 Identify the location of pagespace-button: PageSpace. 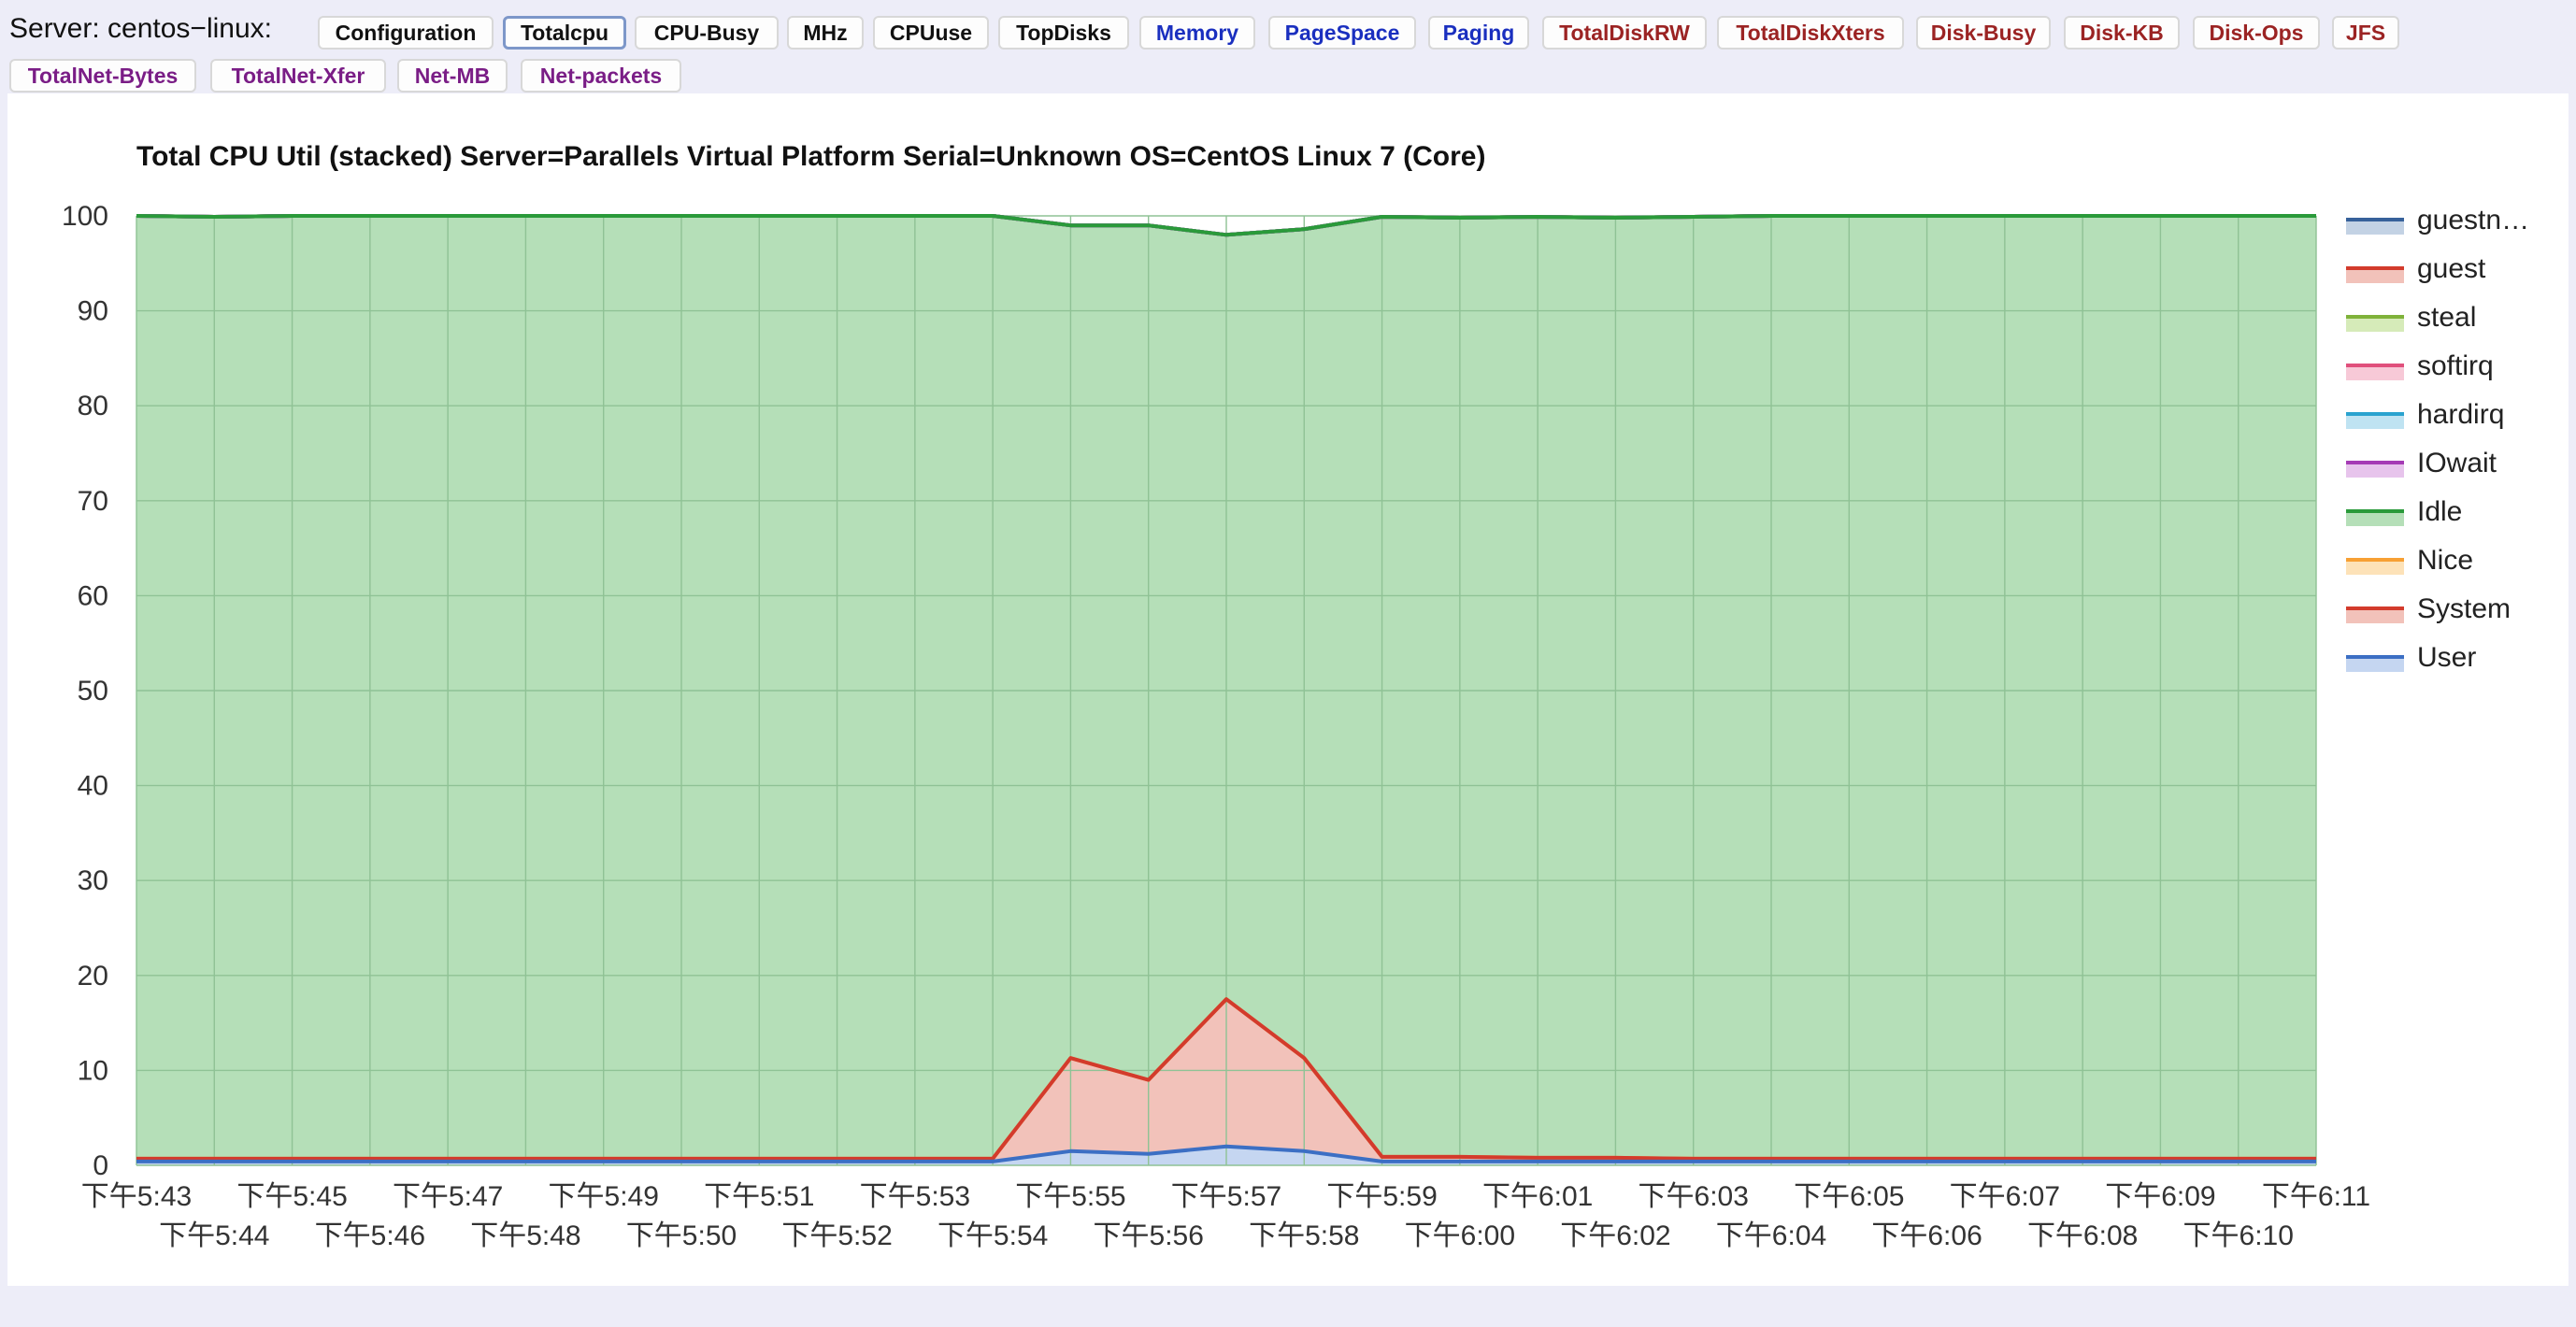
(1342, 33).